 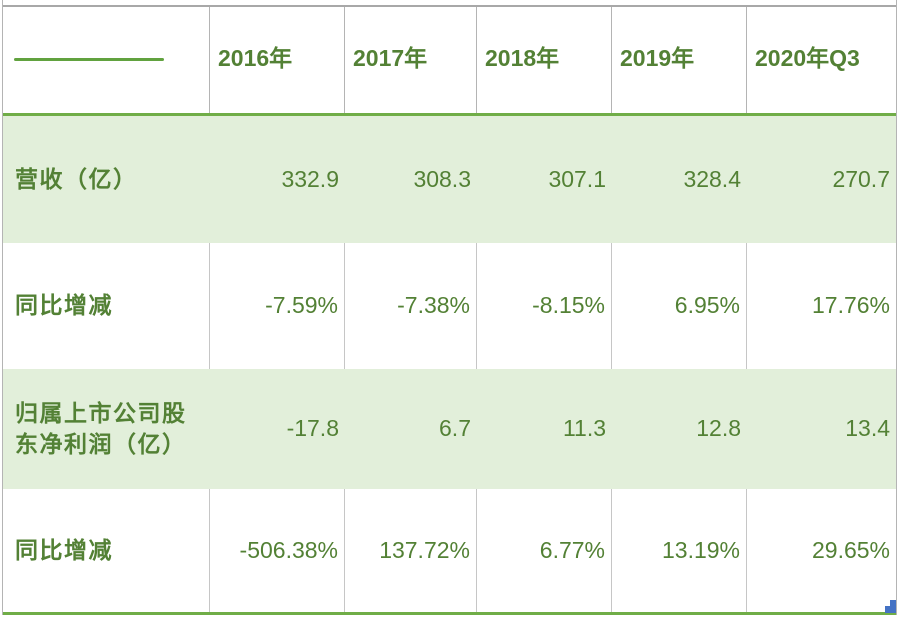 I want to click on value-cell: -7.38%, so click(x=411, y=306).